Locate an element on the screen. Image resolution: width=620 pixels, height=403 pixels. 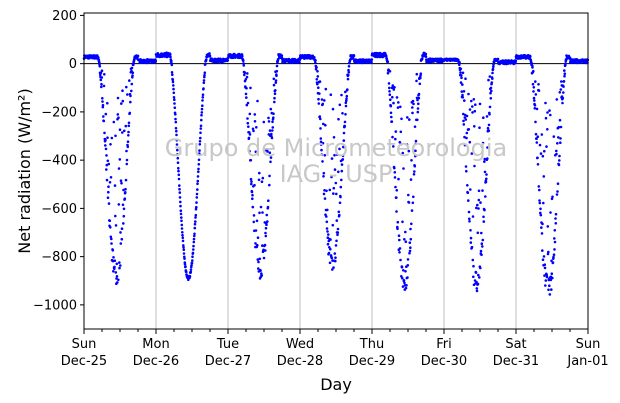
x-tick-date: Dec-31 is located at coordinates (516, 361).